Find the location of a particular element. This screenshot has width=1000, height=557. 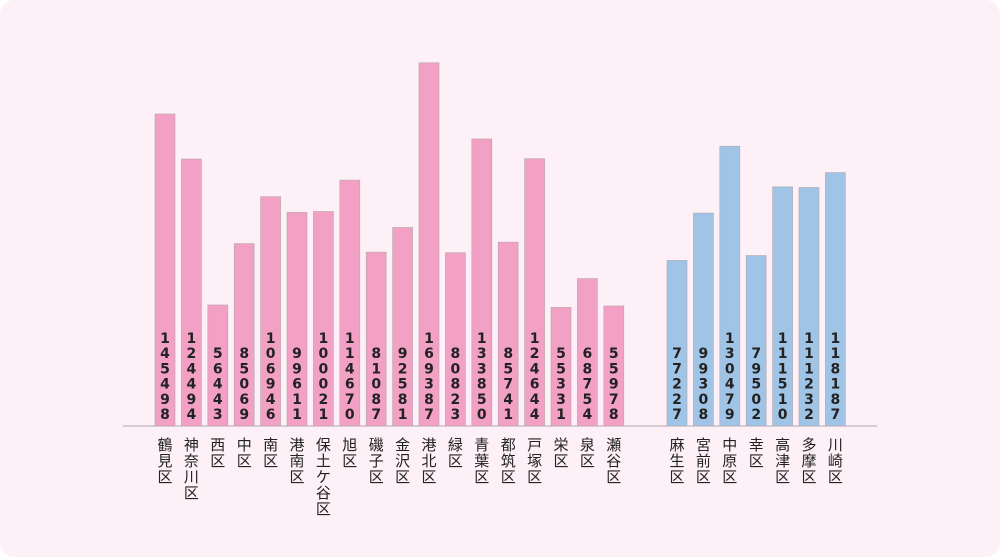

category-label-yokohama-13: 都筑区 is located at coordinates (508, 461).